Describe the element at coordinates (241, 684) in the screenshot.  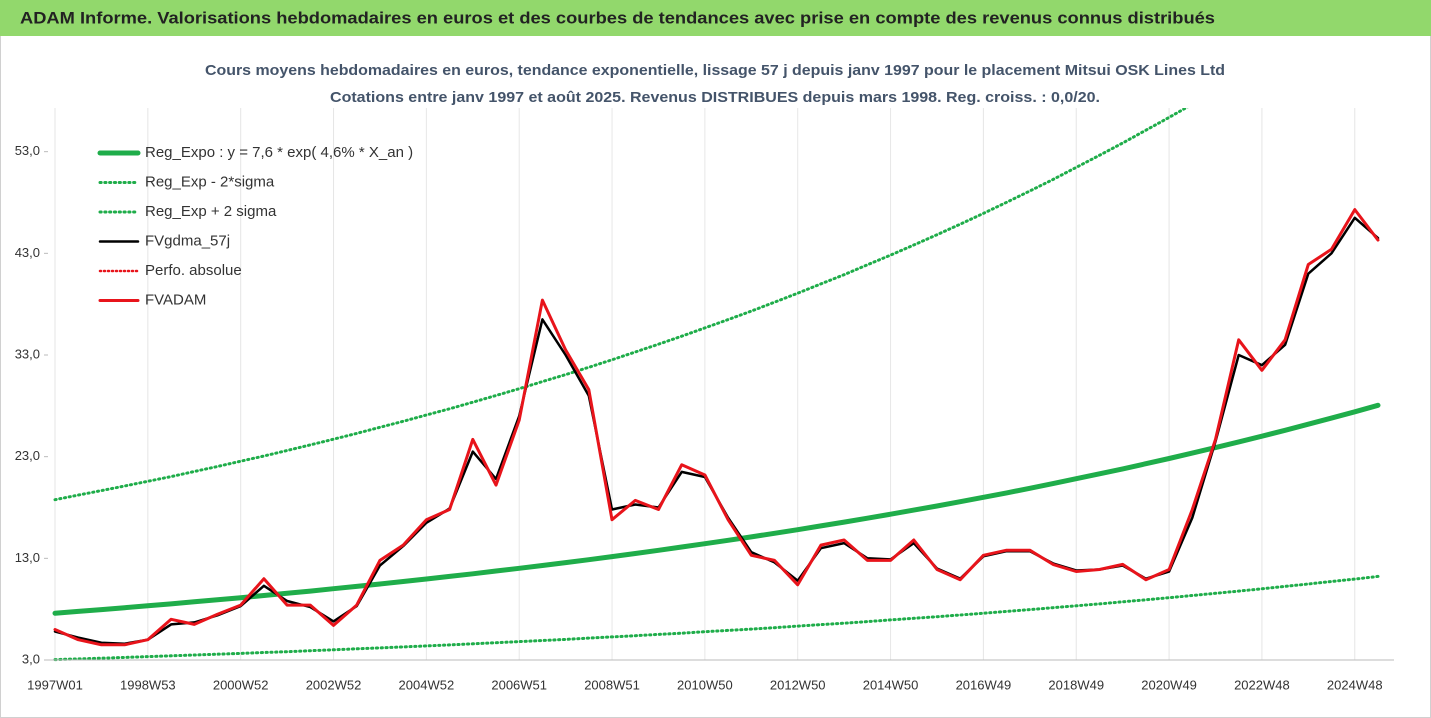
I see `x-tick-label: 2000W52` at that location.